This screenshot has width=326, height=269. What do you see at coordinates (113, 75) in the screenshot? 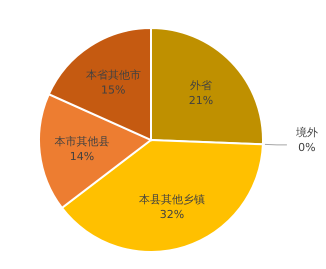
I see `slice-label: 本省其他市` at bounding box center [113, 75].